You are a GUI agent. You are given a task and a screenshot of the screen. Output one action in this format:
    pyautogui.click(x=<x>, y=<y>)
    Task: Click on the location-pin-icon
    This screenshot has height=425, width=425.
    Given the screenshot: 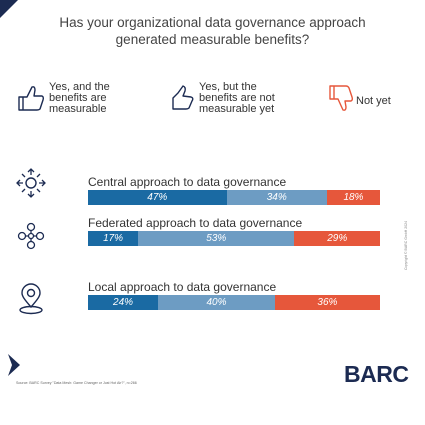 What is the action you would take?
    pyautogui.click(x=31, y=299)
    